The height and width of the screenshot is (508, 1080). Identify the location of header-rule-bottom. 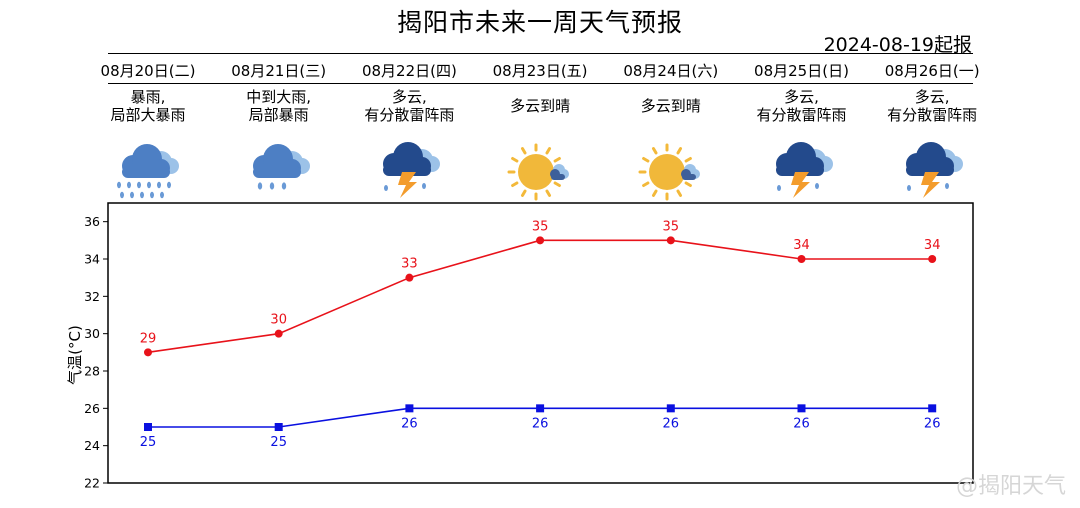
(540, 83).